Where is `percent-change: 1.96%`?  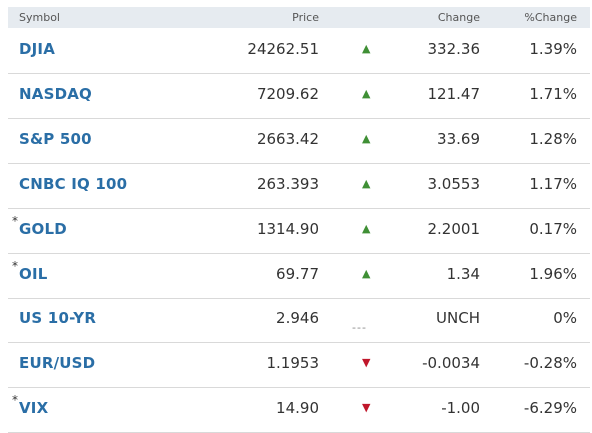 percent-change: 1.96% is located at coordinates (553, 273).